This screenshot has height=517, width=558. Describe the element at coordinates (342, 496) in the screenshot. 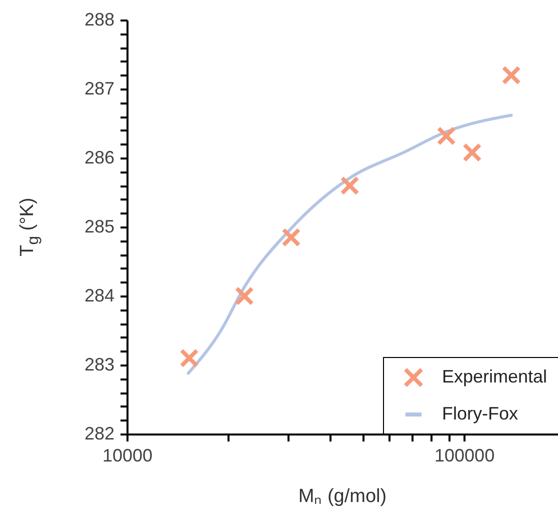

I see `x-axis-title: Mₙ (g/mol)` at that location.